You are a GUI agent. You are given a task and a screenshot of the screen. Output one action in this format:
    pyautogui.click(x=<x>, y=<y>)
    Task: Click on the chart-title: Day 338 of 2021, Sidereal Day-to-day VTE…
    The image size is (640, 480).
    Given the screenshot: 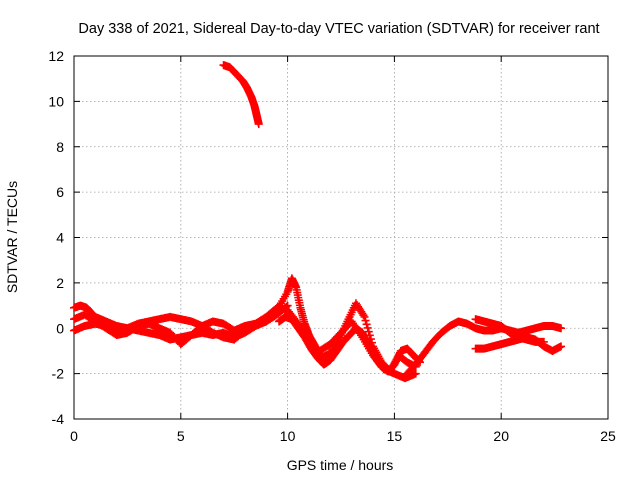 What is the action you would take?
    pyautogui.click(x=338, y=29)
    